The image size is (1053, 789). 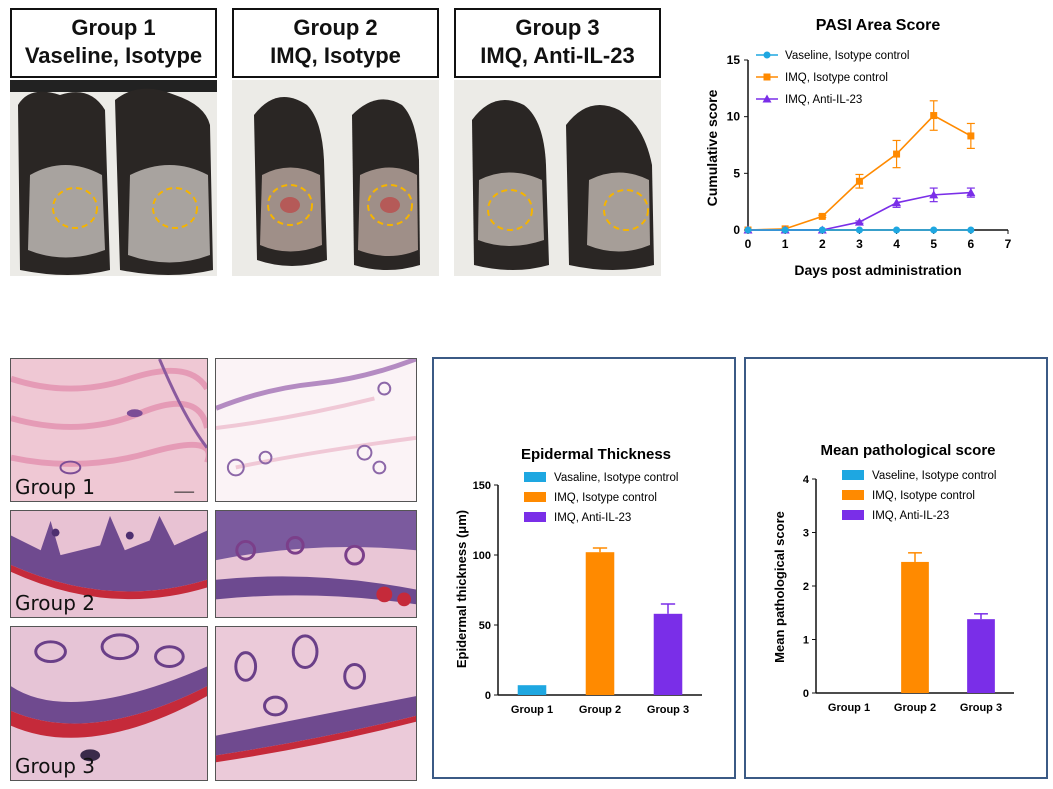 What do you see at coordinates (736, 173) in the screenshot?
I see `pasi-y-tick-label: 5` at bounding box center [736, 173].